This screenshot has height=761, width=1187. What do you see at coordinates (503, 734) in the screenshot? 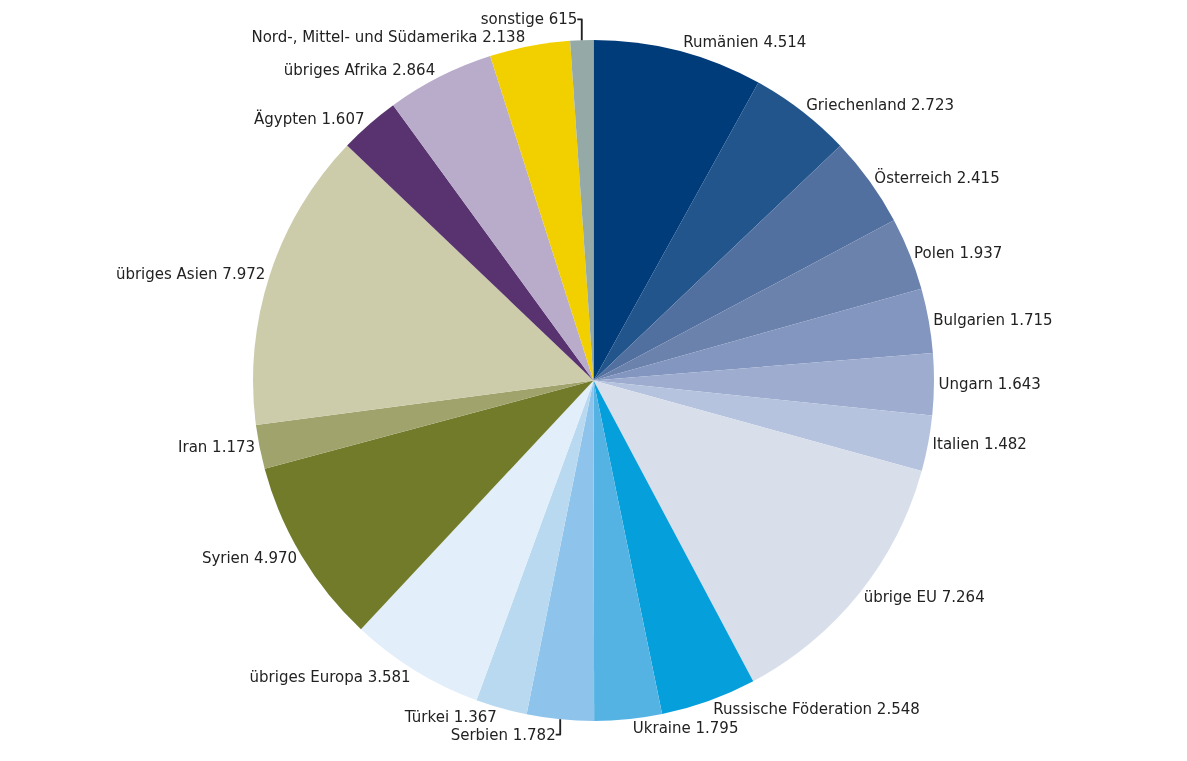
I see `slice-label: Serbien 1.782` at bounding box center [503, 734].